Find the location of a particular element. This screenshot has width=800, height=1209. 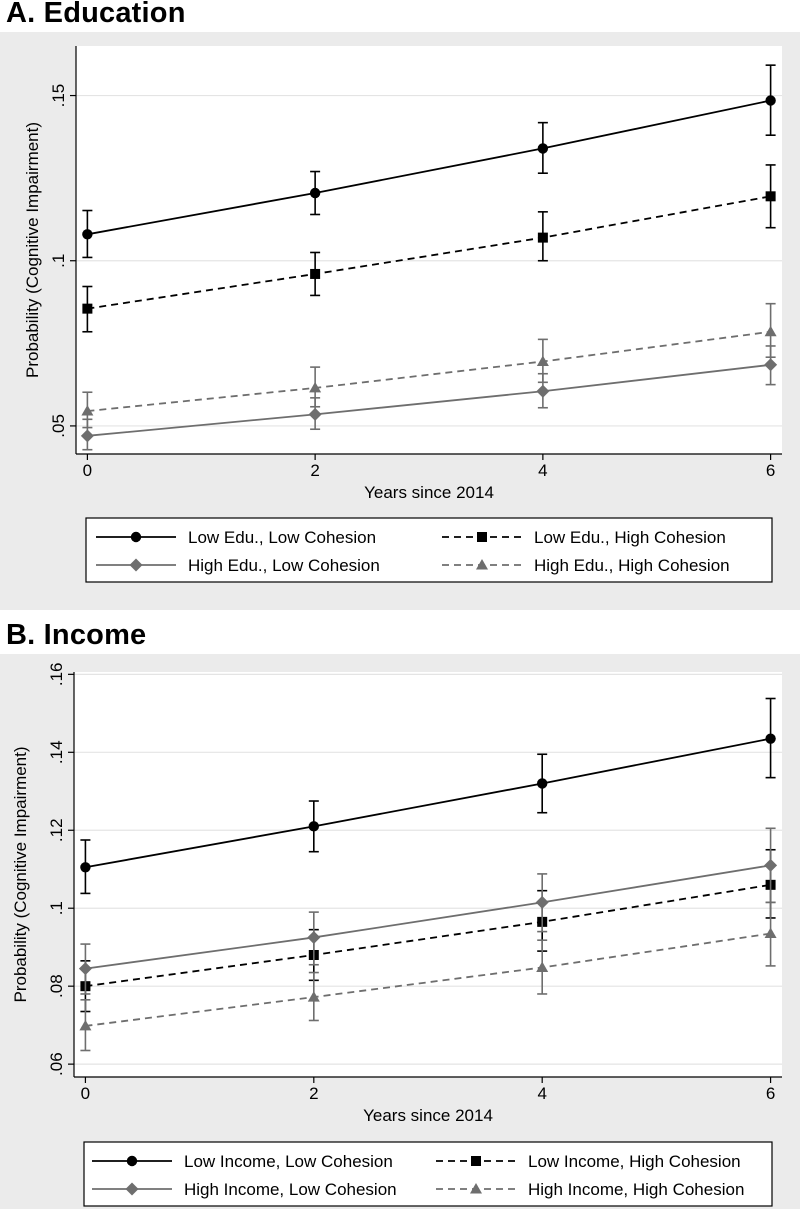

legend-item-high-income-high-cohesion: High Income, High Cohesion is located at coordinates (590, 1189).